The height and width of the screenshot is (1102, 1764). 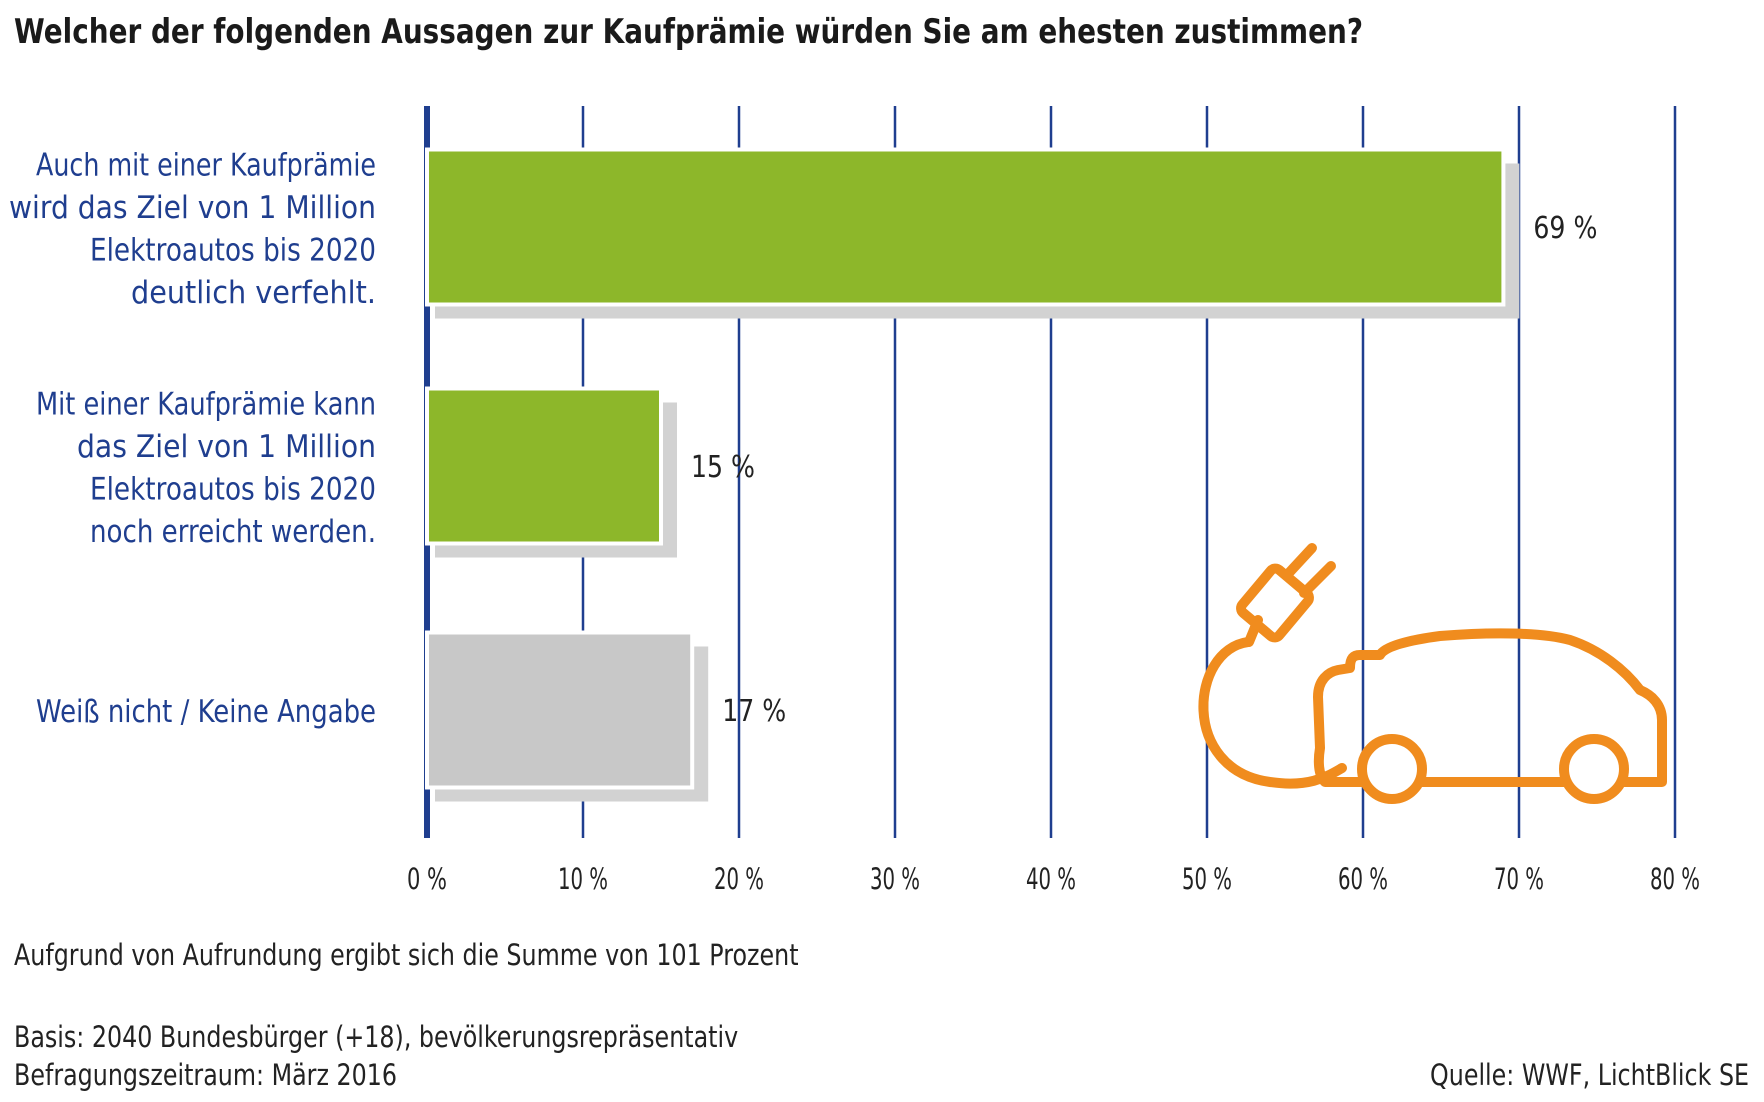 What do you see at coordinates (226, 447) in the screenshot?
I see `category-label-line: das Ziel von 1 Million` at bounding box center [226, 447].